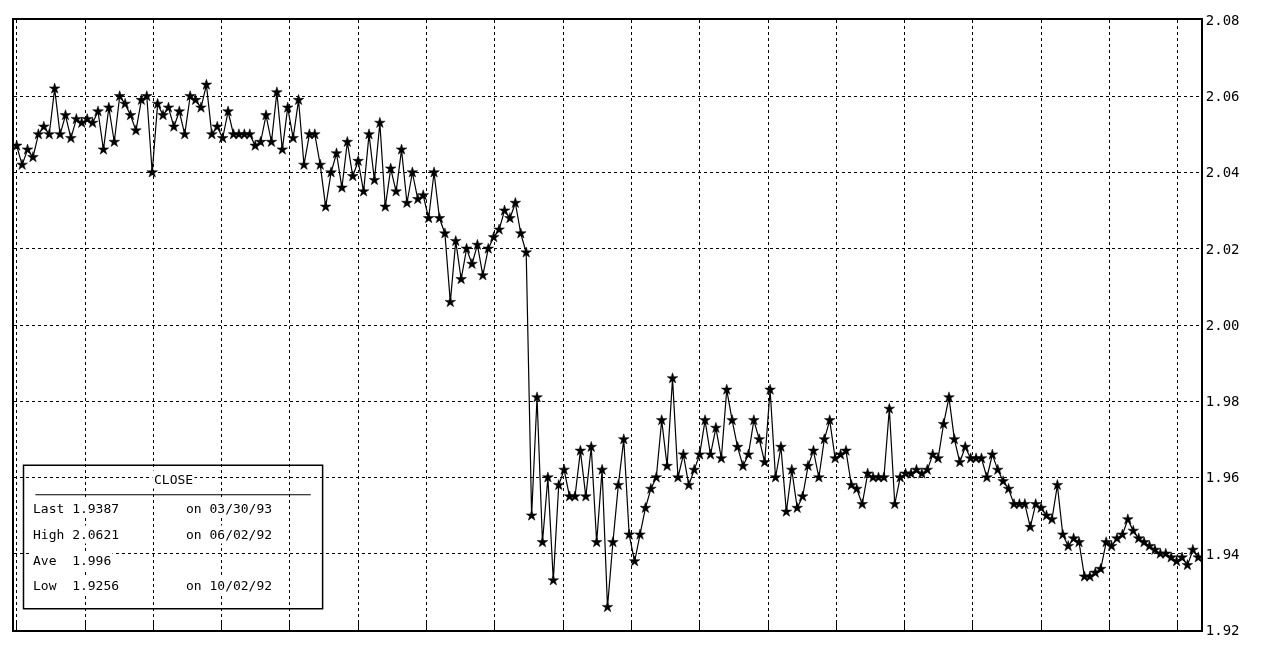  I want to click on annotation: Last 1.9387, so click(76, 508).